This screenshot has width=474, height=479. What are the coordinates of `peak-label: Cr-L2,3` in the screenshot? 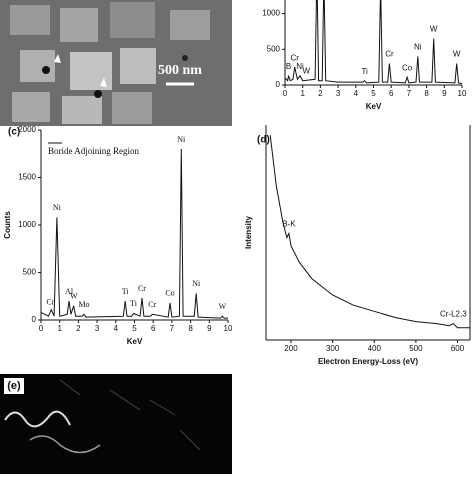 It's located at (453, 314).